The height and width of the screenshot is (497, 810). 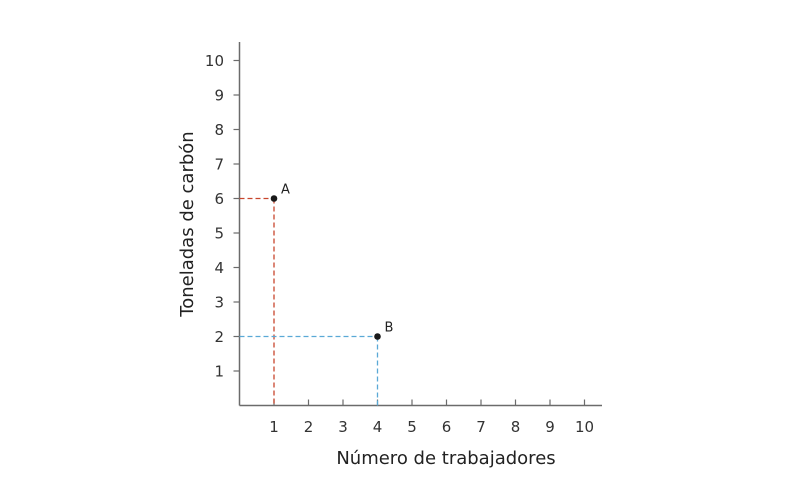 What do you see at coordinates (219, 372) in the screenshot?
I see `y-tick-label: 1` at bounding box center [219, 372].